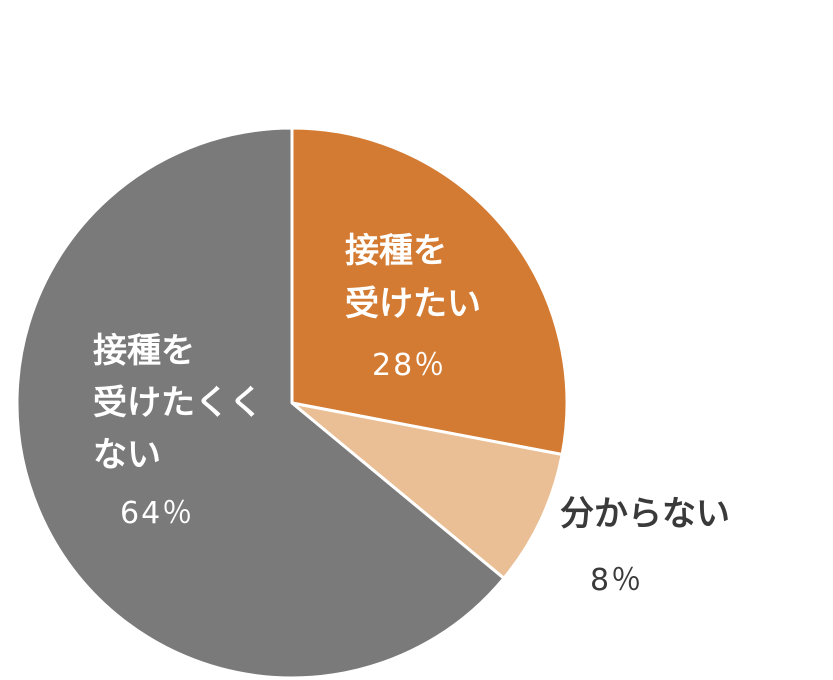 The image size is (833, 680). I want to click on slice-label-not-want-line-2: 受けたくく, so click(178, 403).